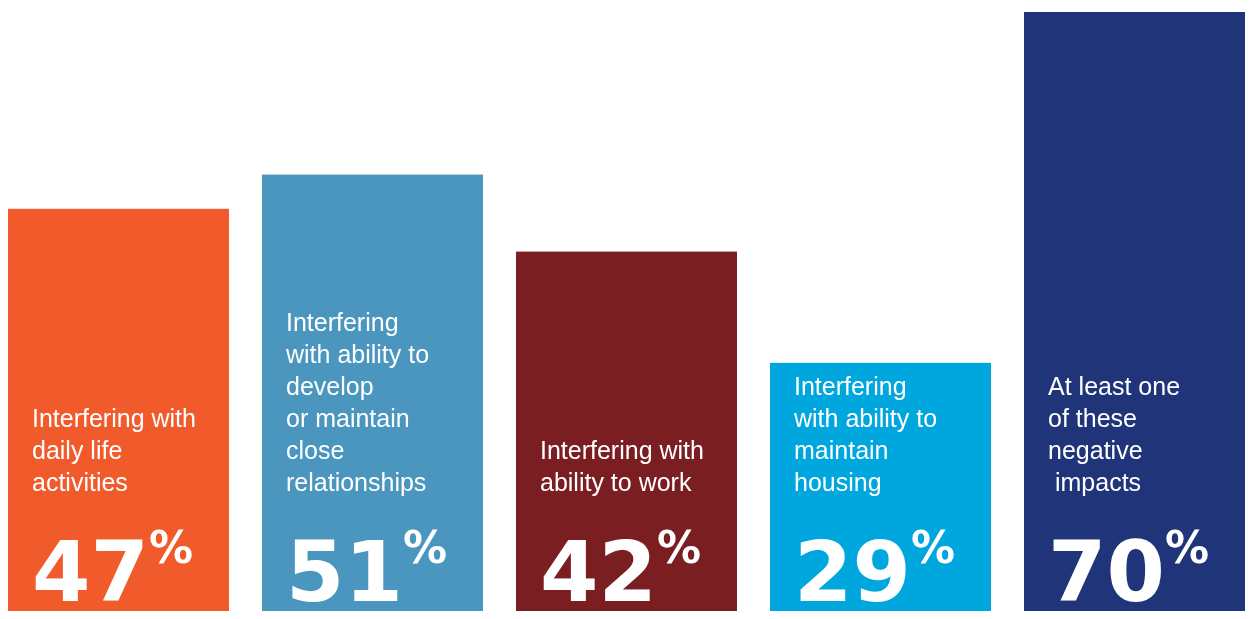  What do you see at coordinates (865, 434) in the screenshot?
I see `x-tick-label: Interfering with ability to maintain housing` at bounding box center [865, 434].